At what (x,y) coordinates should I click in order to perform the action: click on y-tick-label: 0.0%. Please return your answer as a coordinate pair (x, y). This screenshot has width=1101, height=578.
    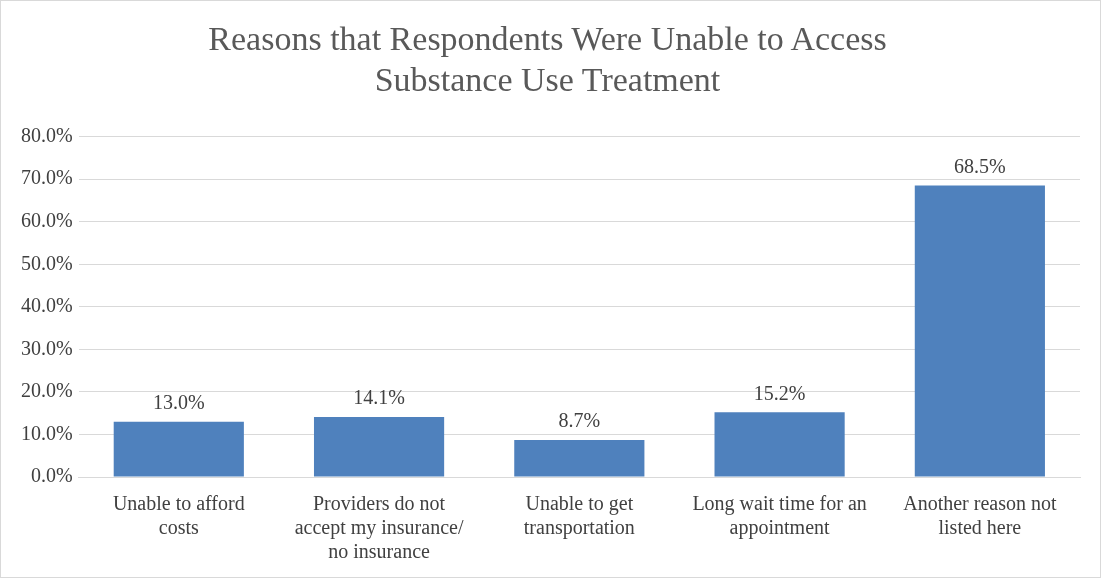
    Looking at the image, I should click on (51, 475).